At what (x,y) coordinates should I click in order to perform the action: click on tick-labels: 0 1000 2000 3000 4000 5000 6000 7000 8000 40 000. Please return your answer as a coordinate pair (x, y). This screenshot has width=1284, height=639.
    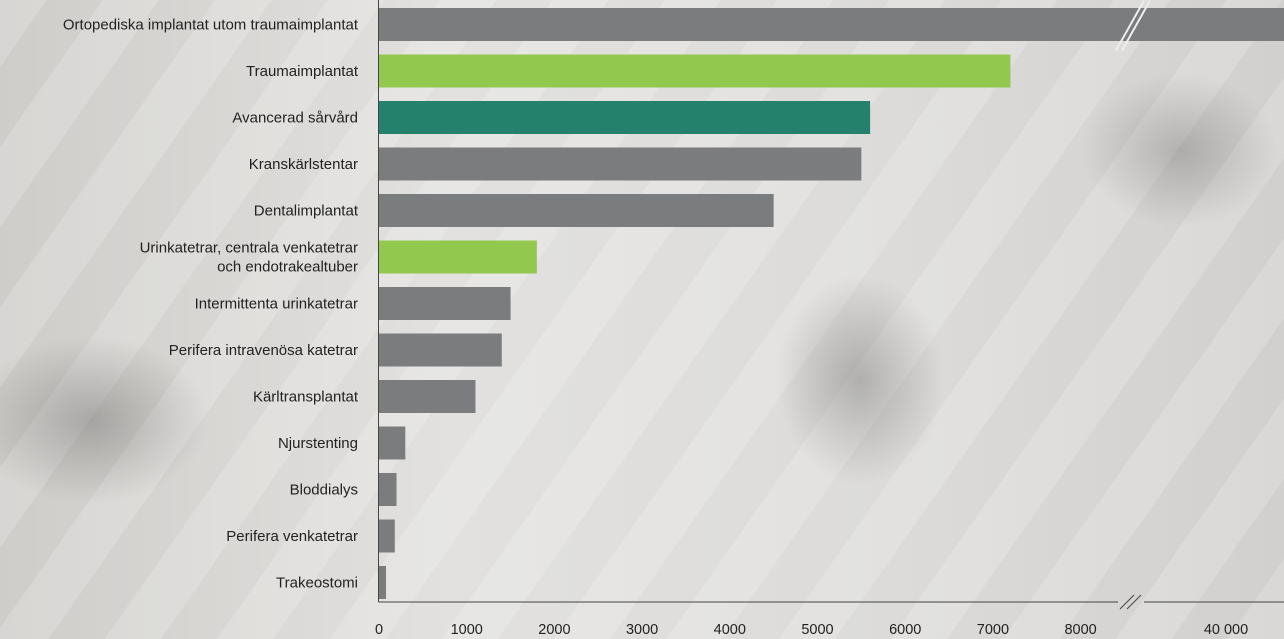
    Looking at the image, I should click on (811, 630).